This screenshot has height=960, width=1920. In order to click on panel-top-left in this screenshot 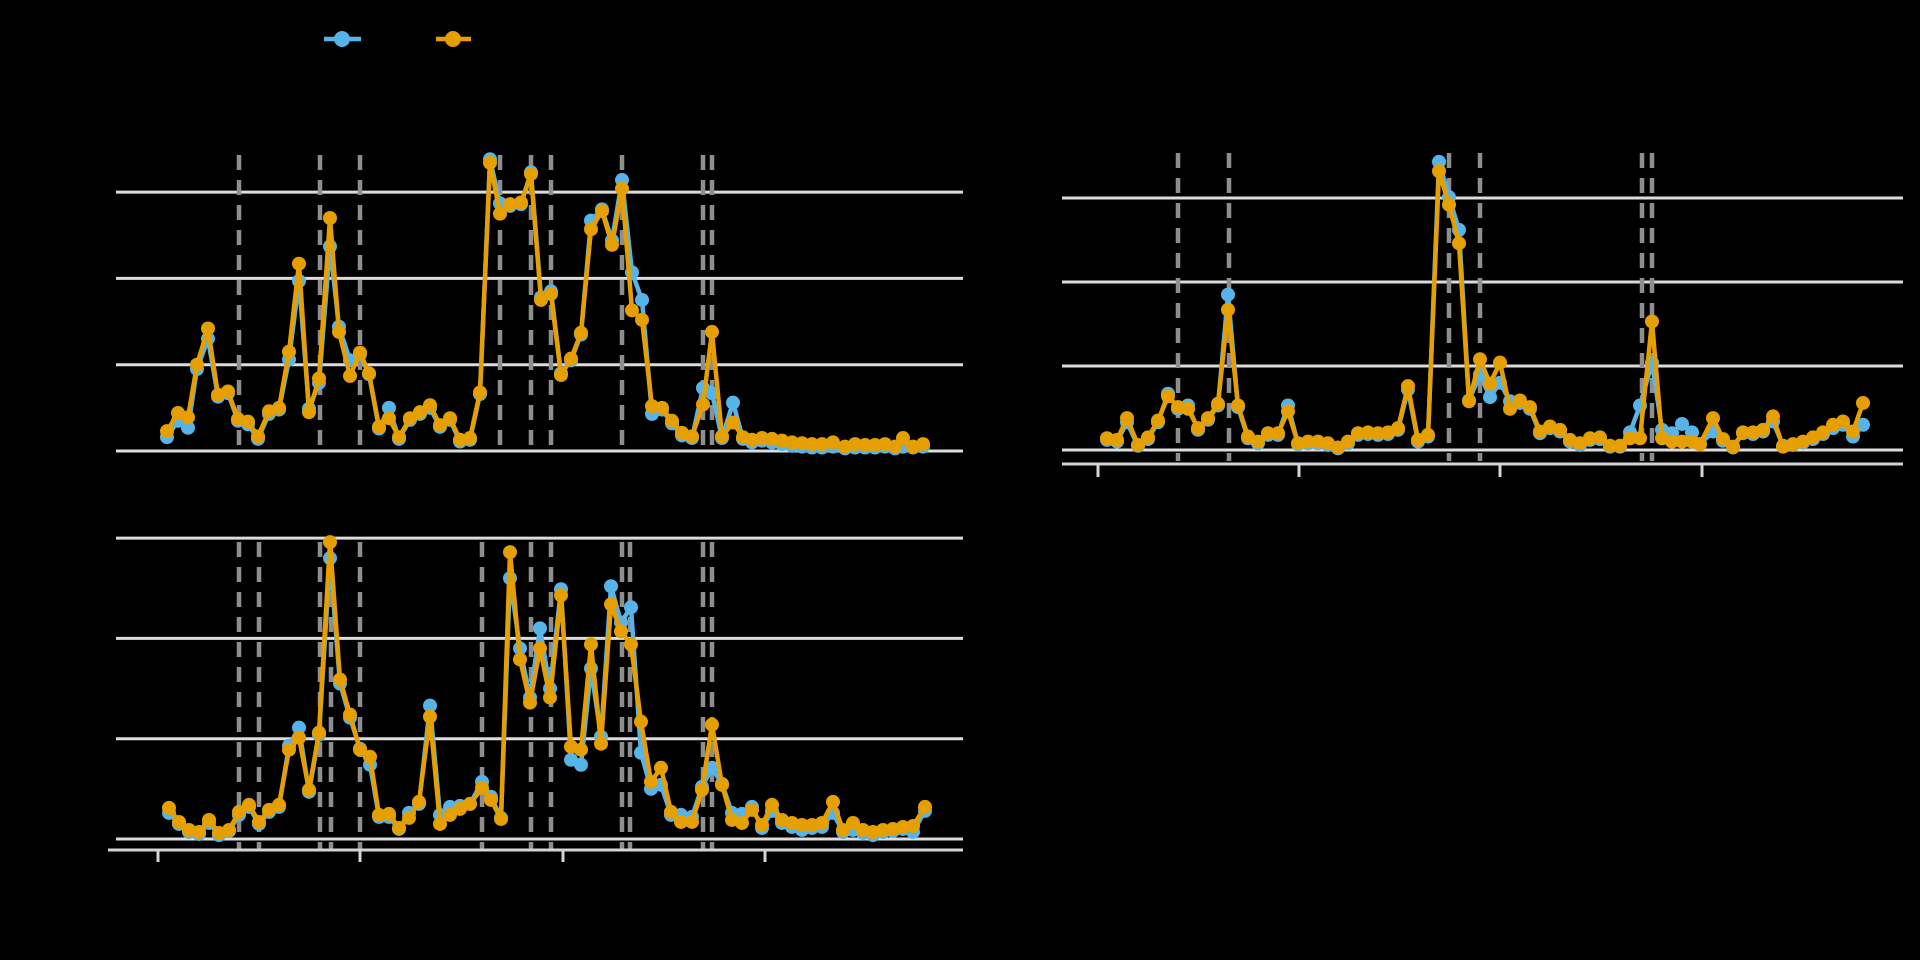, I will do `click(539, 304)`.